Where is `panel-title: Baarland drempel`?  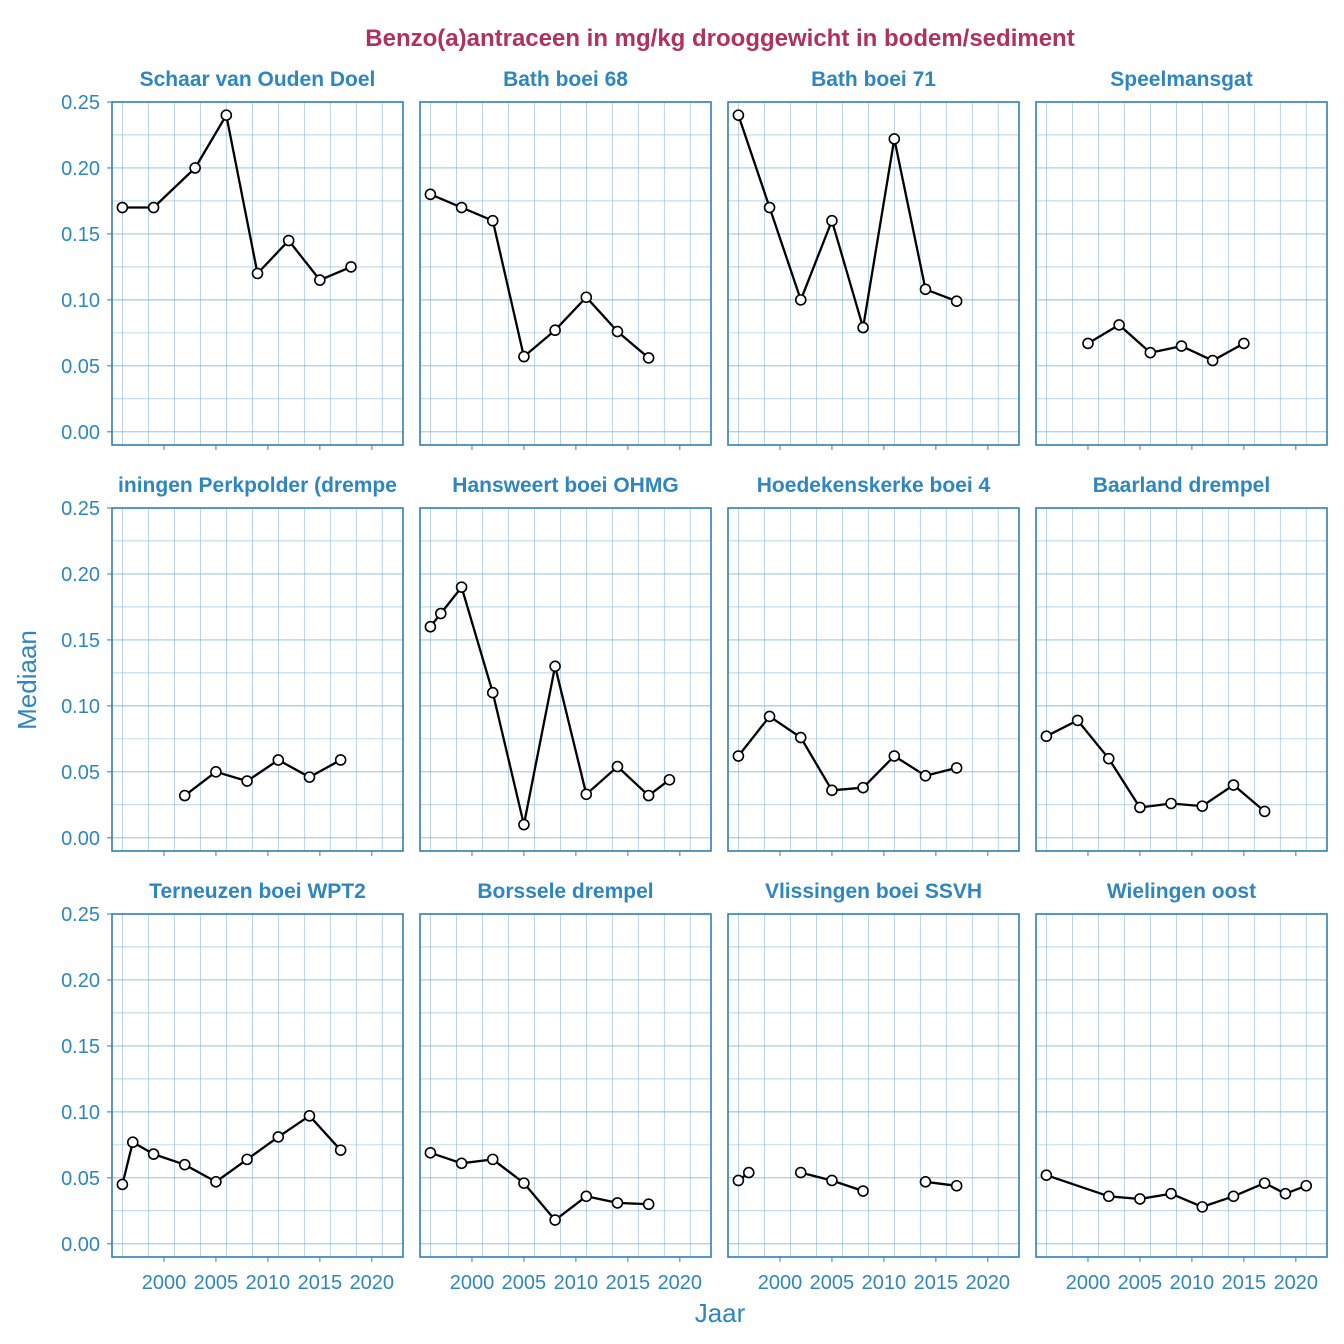
panel-title: Baarland drempel is located at coordinates (1181, 485).